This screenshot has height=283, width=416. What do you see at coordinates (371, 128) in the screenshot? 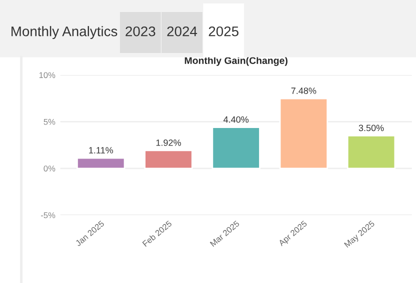
I see `data-label: 3.50%` at bounding box center [371, 128].